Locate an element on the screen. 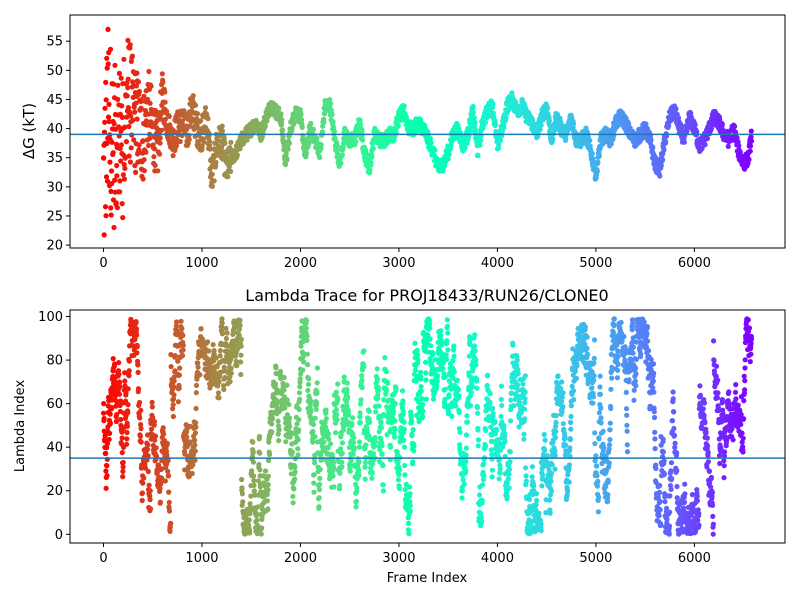  delta-g-y-axis-label: ΔG (kT) is located at coordinates (29, 131).